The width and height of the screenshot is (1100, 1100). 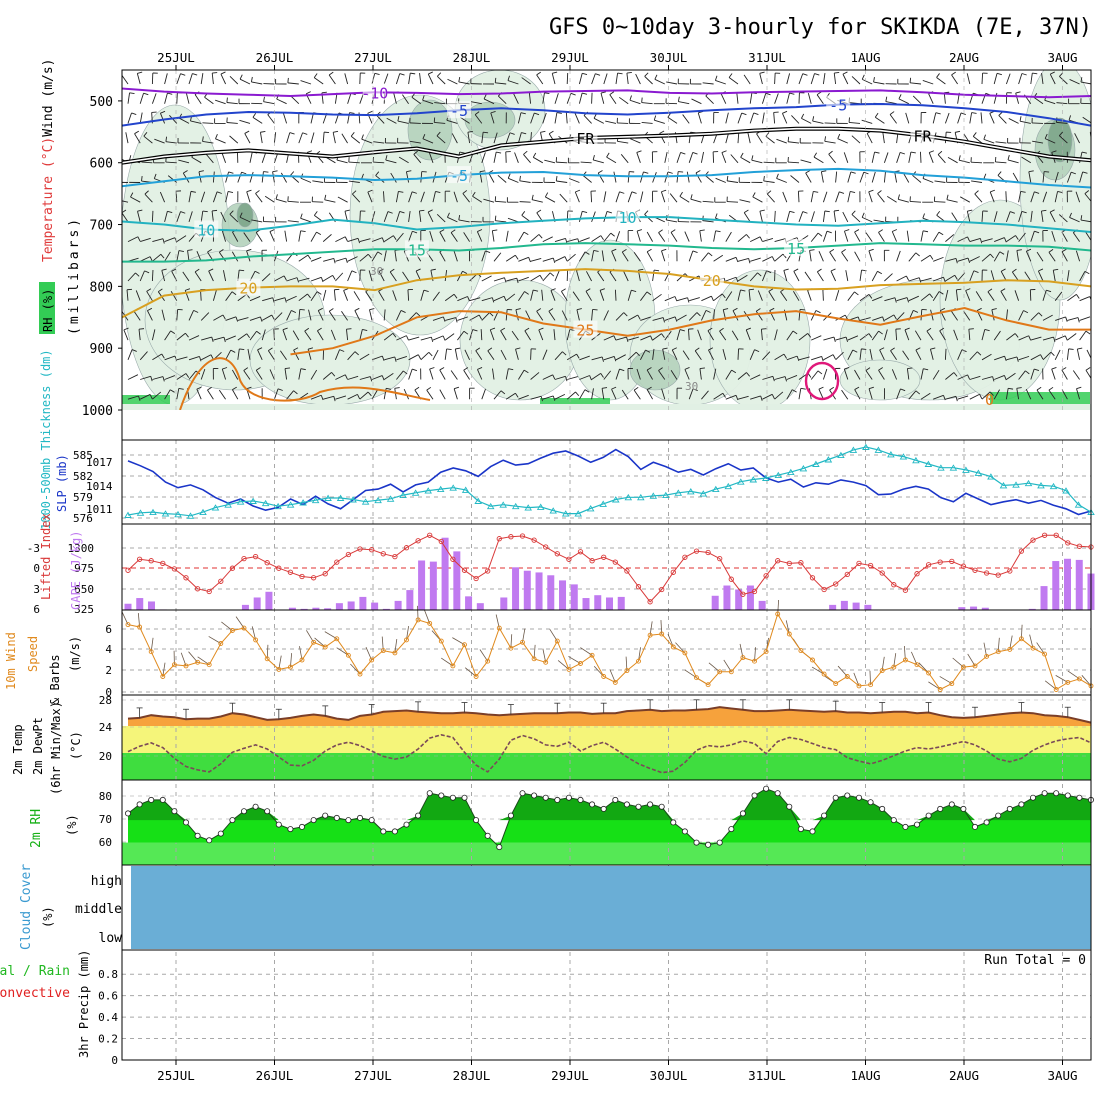 I want to click on date-label-bottom: 3AUG, so click(x=1062, y=1075).